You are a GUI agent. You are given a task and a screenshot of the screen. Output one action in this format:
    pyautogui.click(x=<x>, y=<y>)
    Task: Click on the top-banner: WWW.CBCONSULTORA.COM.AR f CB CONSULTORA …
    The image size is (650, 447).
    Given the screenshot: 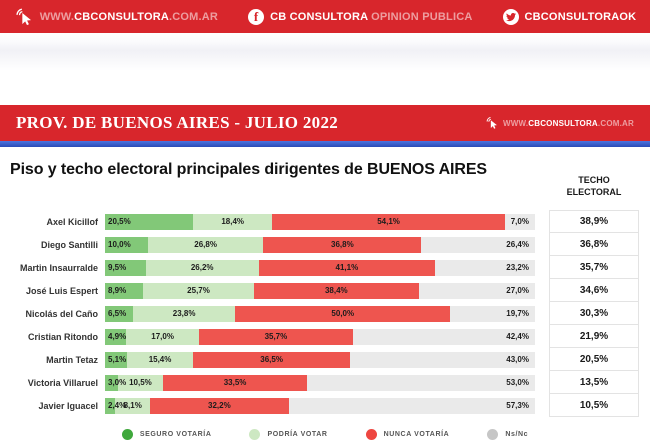 What is the action you would take?
    pyautogui.click(x=325, y=16)
    